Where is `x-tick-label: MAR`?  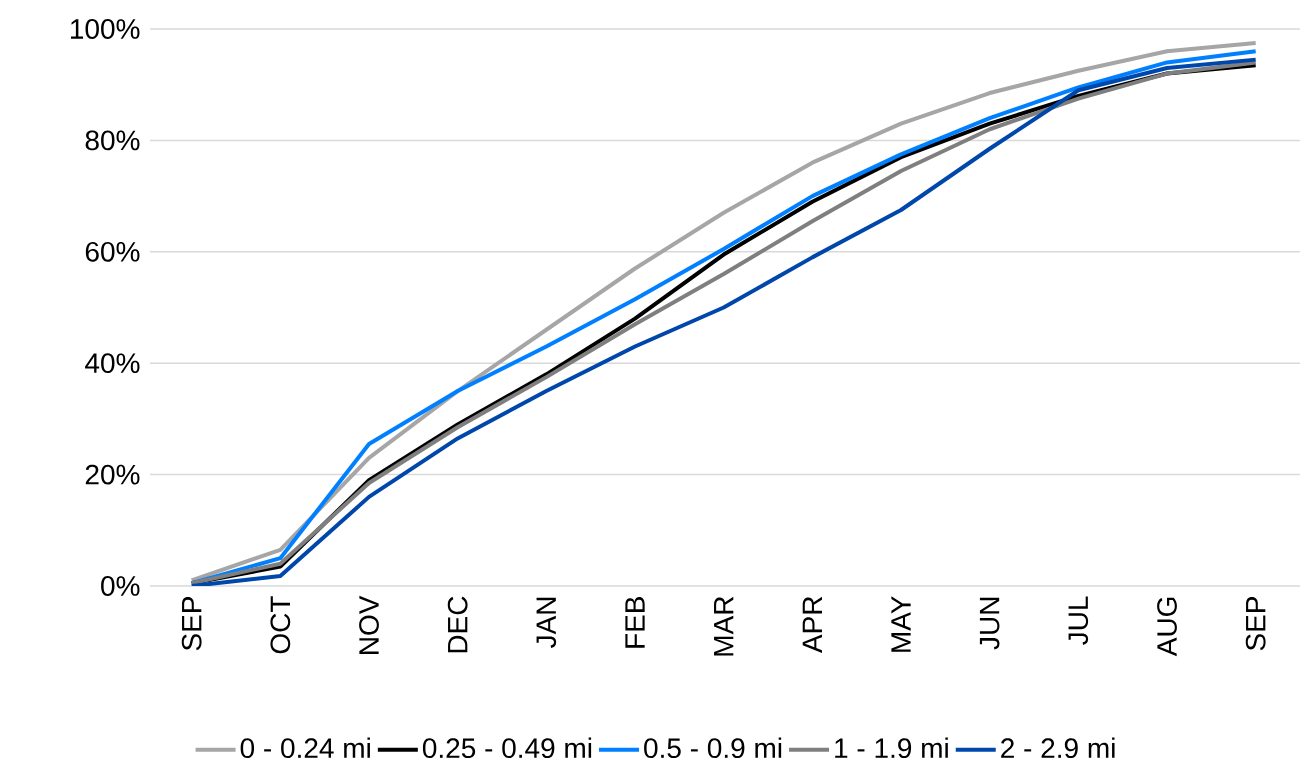 x-tick-label: MAR is located at coordinates (724, 626).